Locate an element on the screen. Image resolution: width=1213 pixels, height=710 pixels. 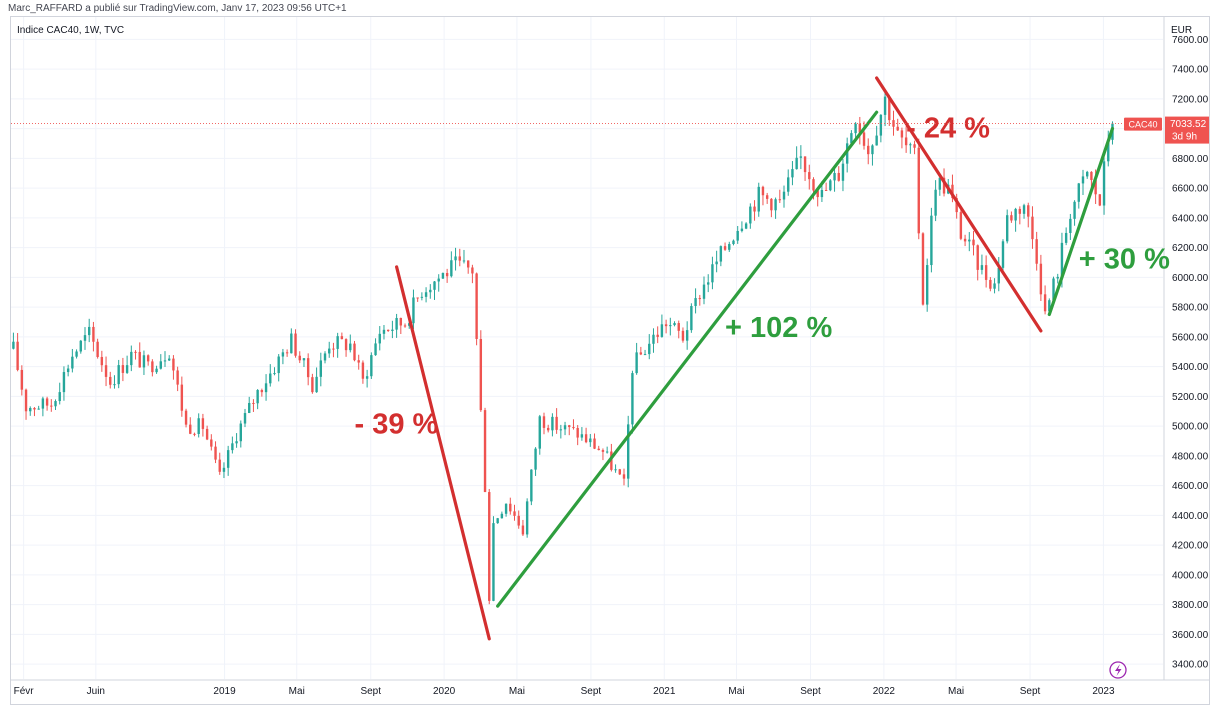
time-tick-label: Mai is located at coordinates (736, 691).